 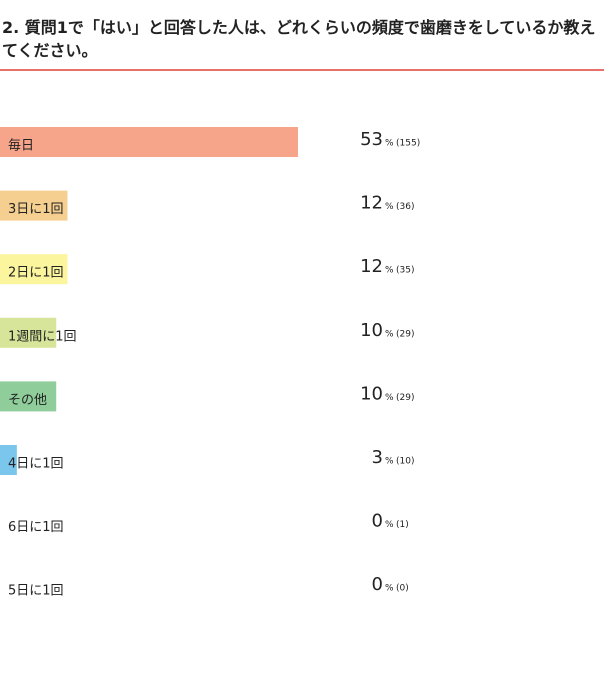 I want to click on count-label: (1), so click(x=402, y=525).